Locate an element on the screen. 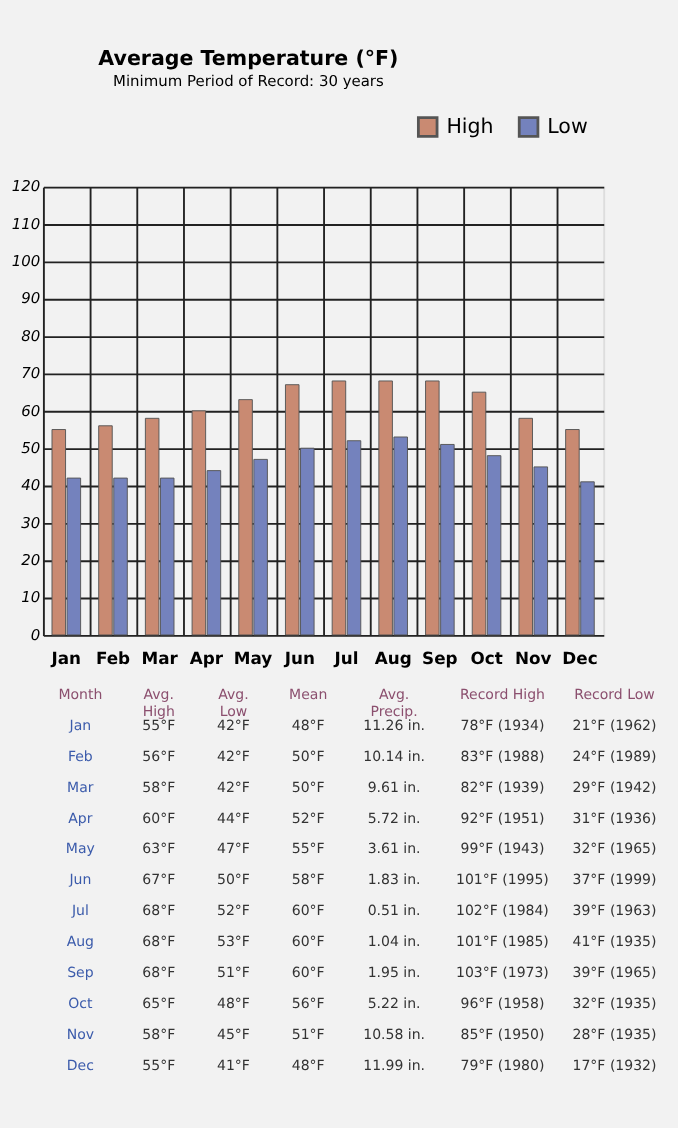  y-tick-label: 30 is located at coordinates (31, 522).